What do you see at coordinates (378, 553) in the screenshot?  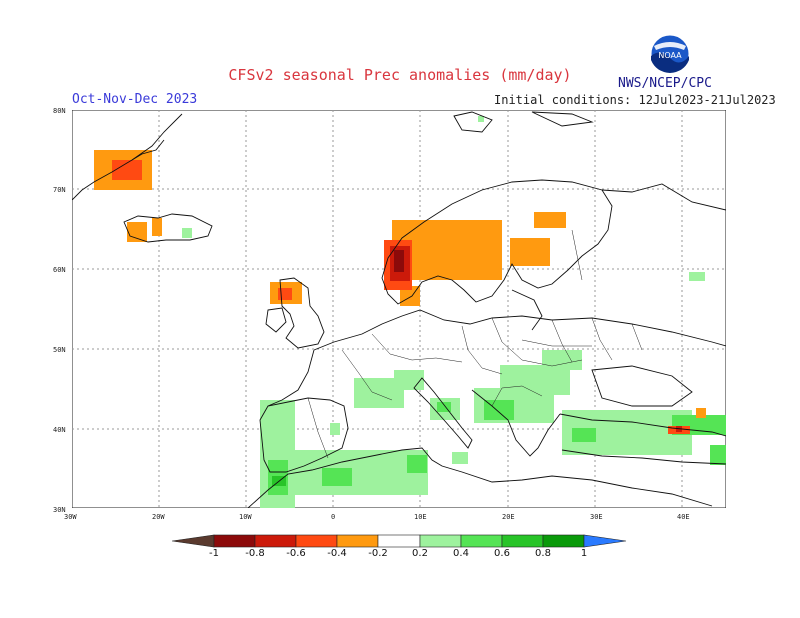 I see `colorbar-label-neg02: -0.2` at bounding box center [378, 553].